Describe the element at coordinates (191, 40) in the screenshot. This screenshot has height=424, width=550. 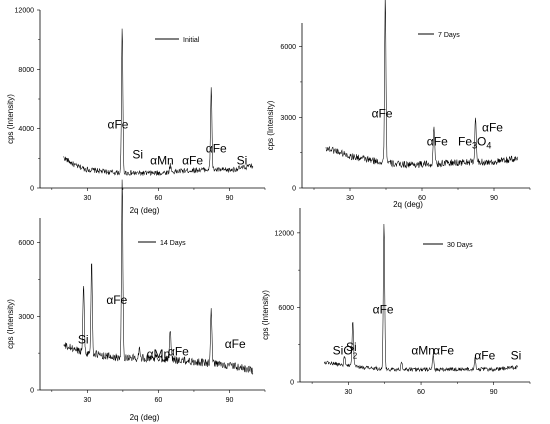
I see `legend-label: Initial` at that location.